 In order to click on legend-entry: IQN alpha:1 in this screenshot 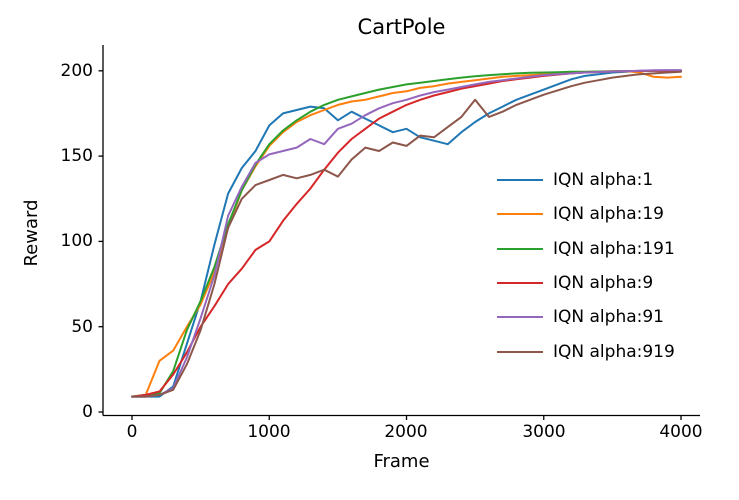, I will do `click(586, 180)`.